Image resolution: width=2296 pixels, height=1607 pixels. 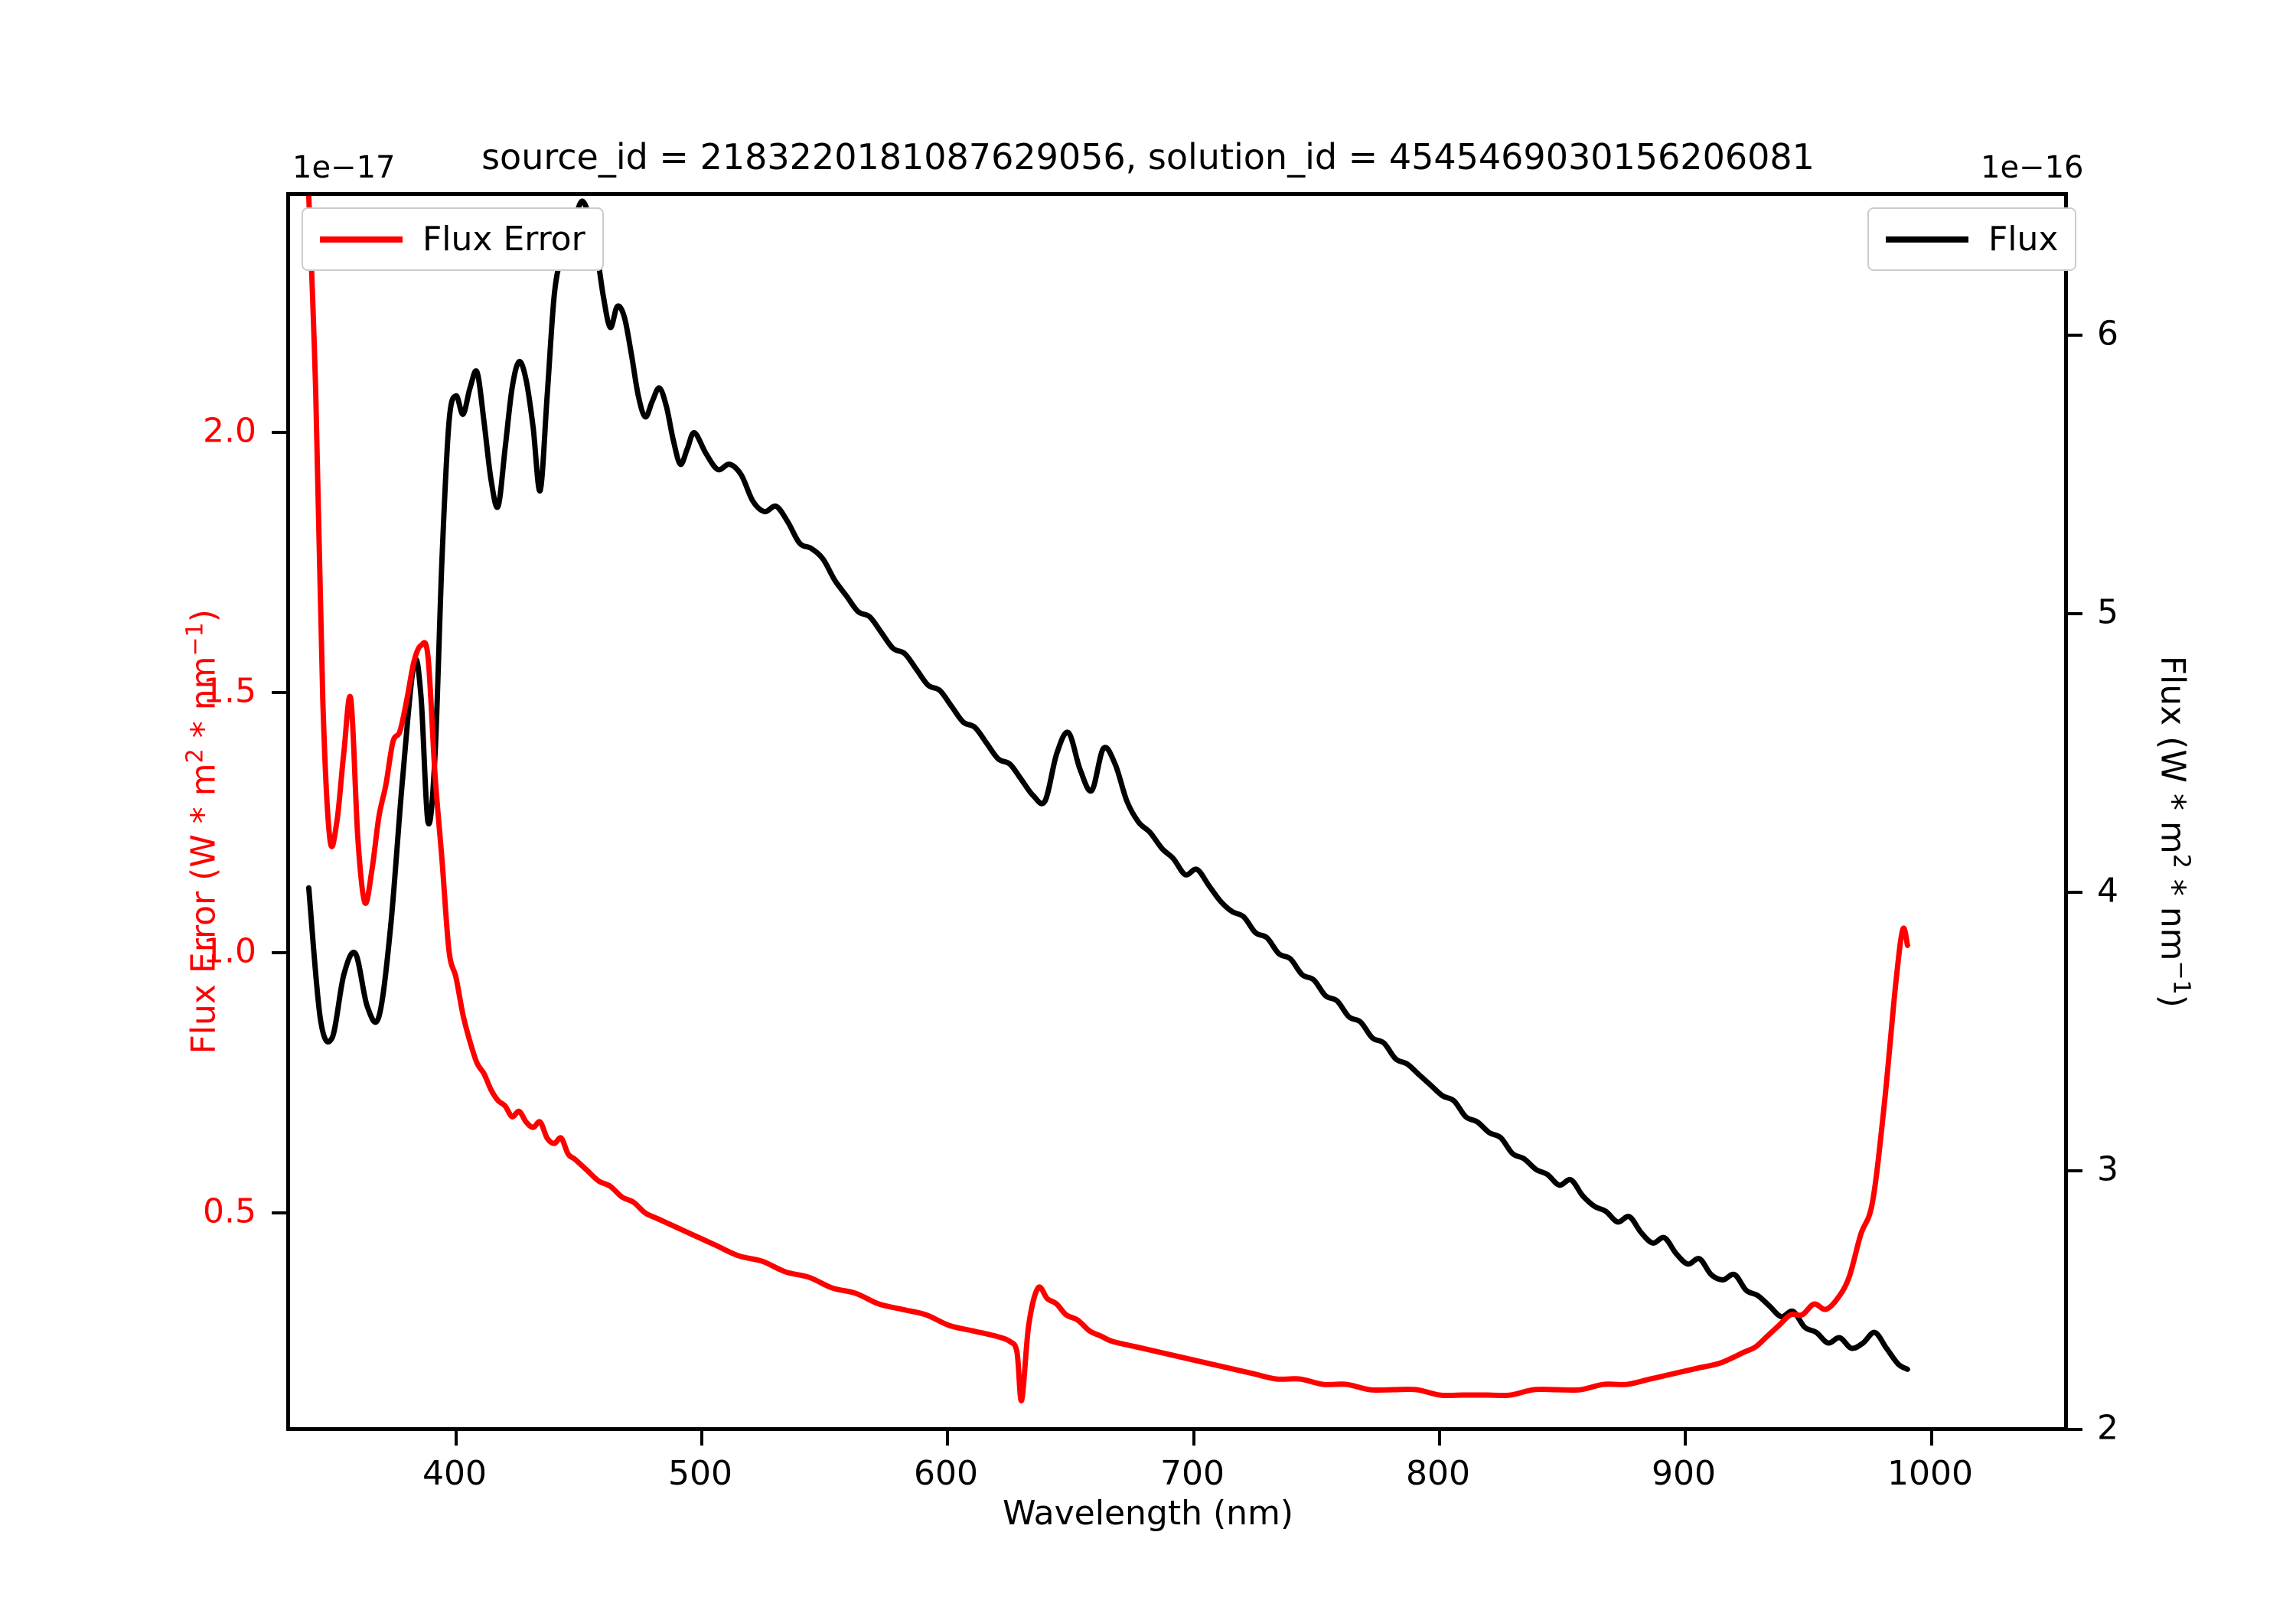 I want to click on legend-flux: Flux, so click(x=1972, y=239).